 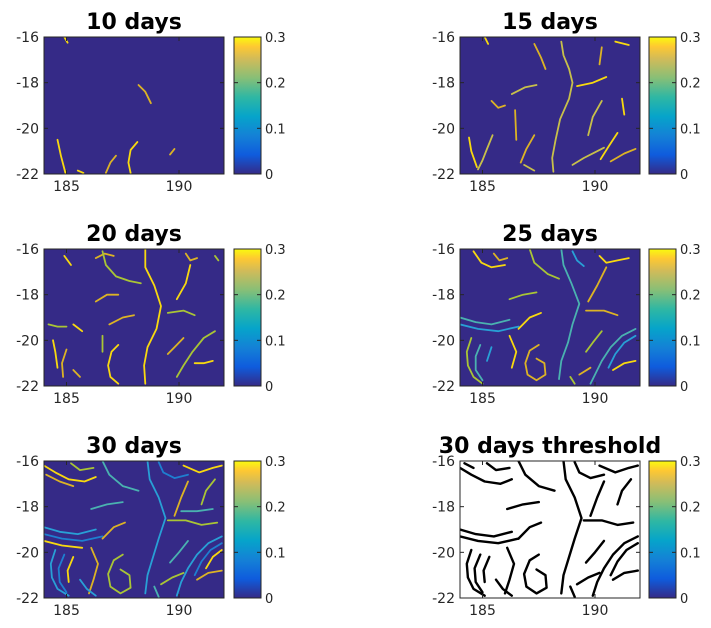 I want to click on plot-area, so click(x=134, y=105).